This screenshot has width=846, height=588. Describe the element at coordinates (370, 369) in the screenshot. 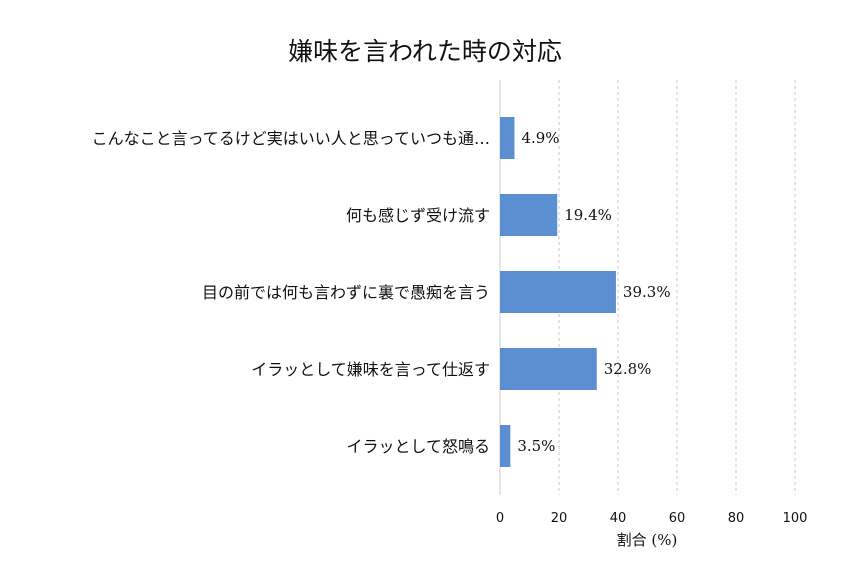

I see `category-label: イラッとして嫌味を言って仕返す` at that location.